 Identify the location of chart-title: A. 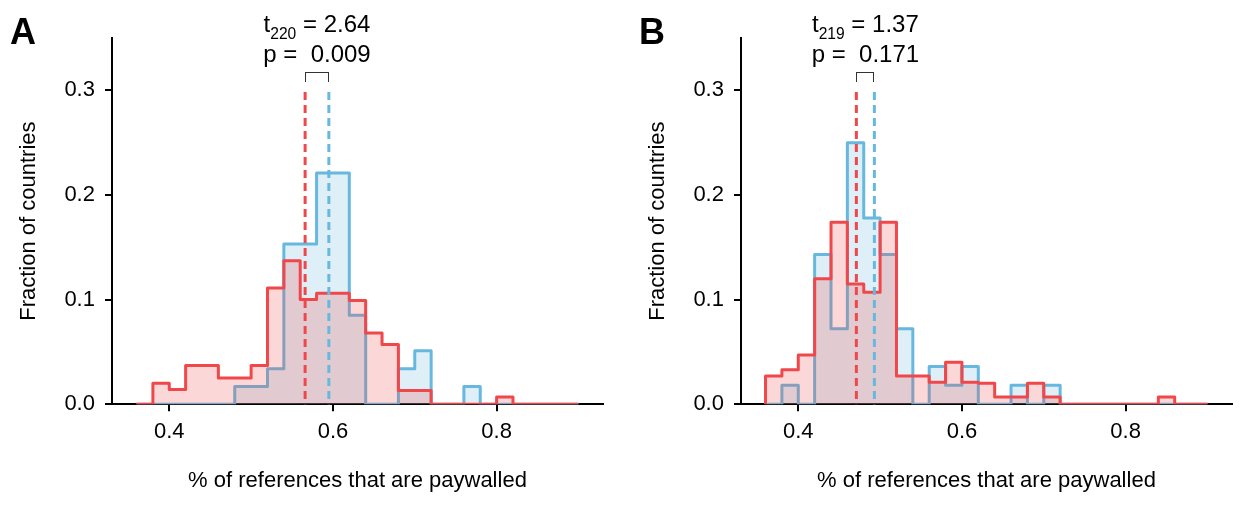
(23, 31).